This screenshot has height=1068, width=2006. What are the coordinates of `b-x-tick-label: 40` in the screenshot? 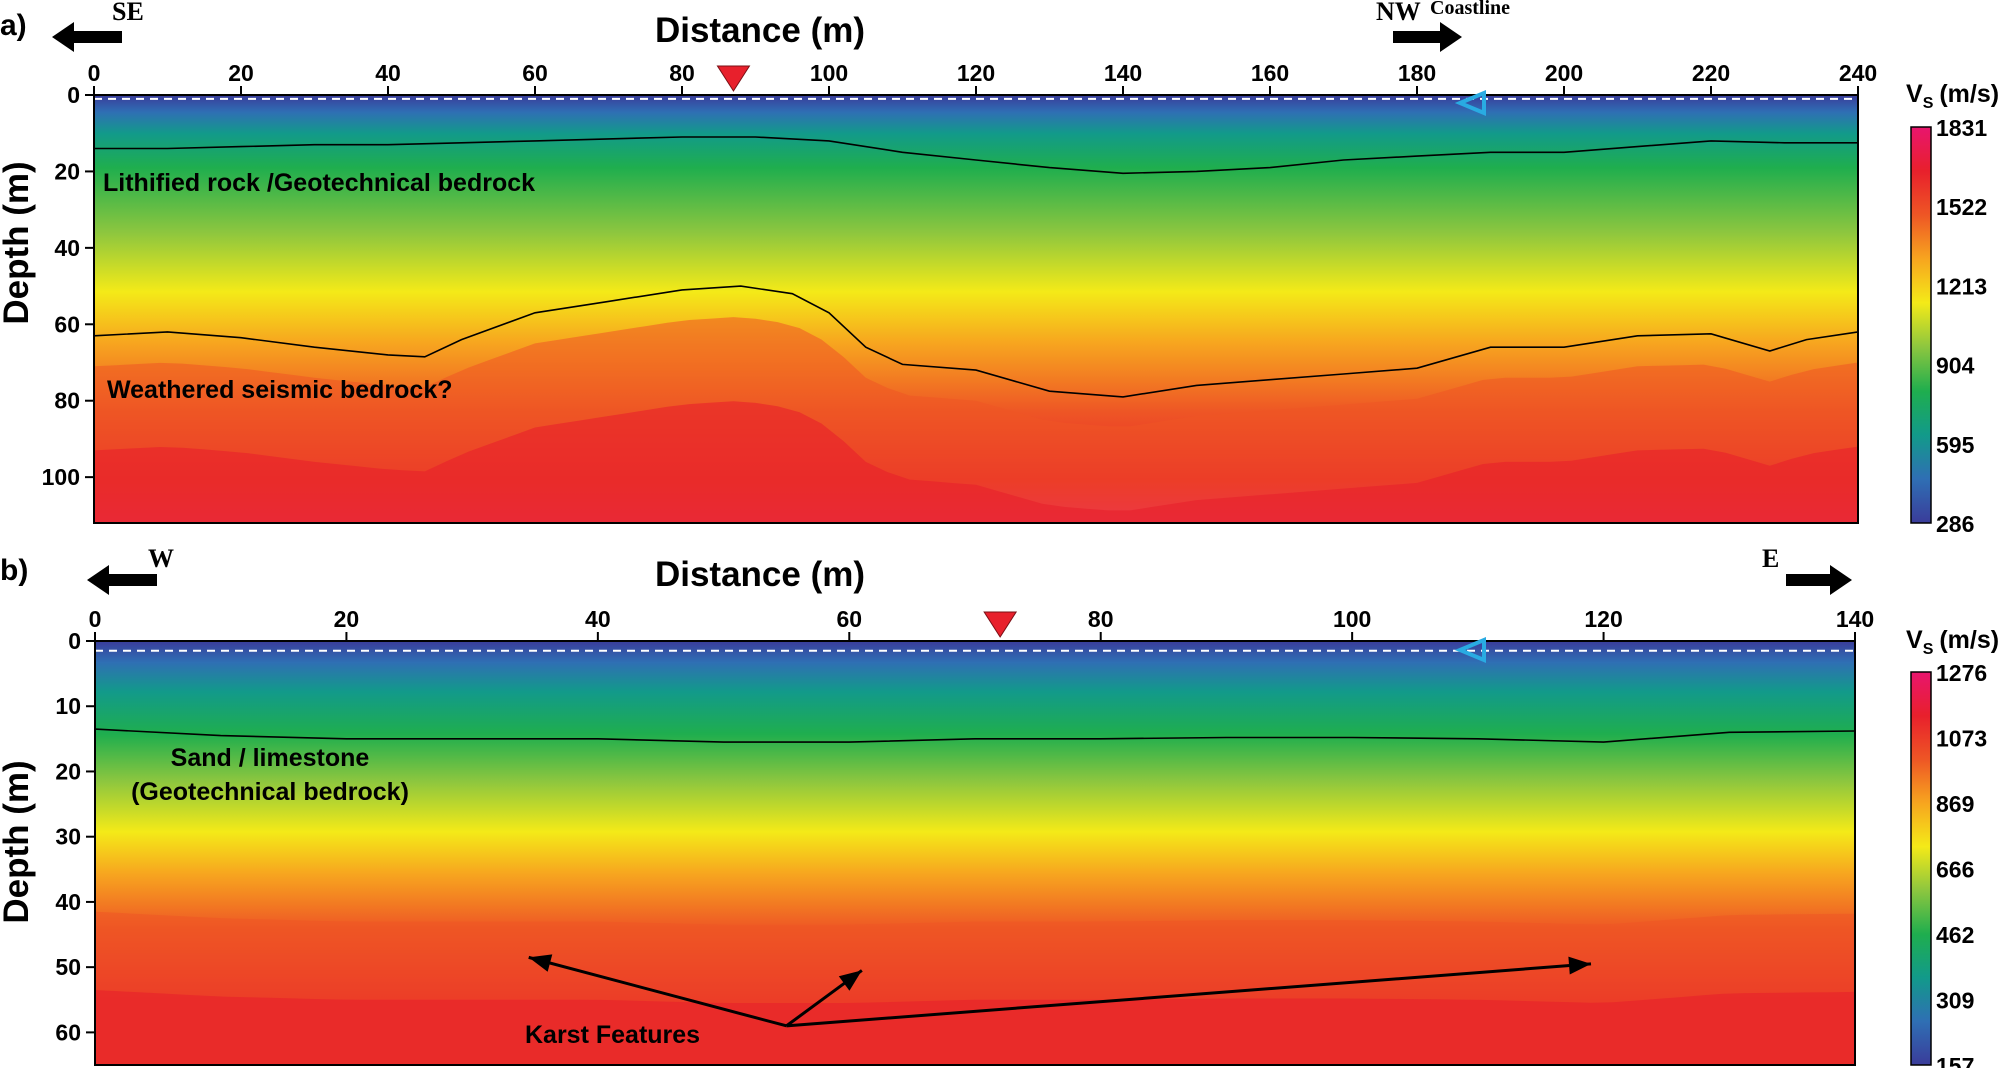 It's located at (598, 619).